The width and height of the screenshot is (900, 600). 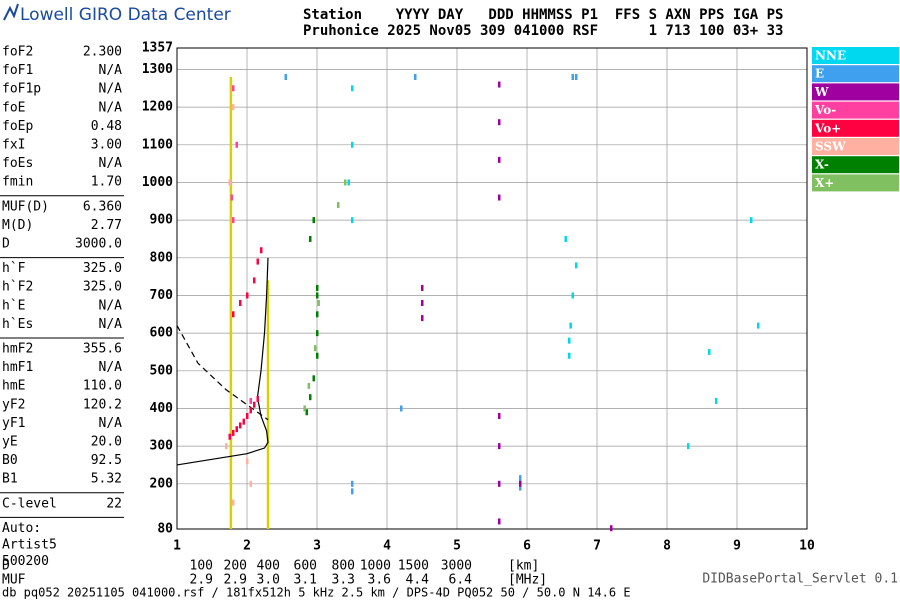 I want to click on y-tick-label: 300, so click(x=162, y=446).